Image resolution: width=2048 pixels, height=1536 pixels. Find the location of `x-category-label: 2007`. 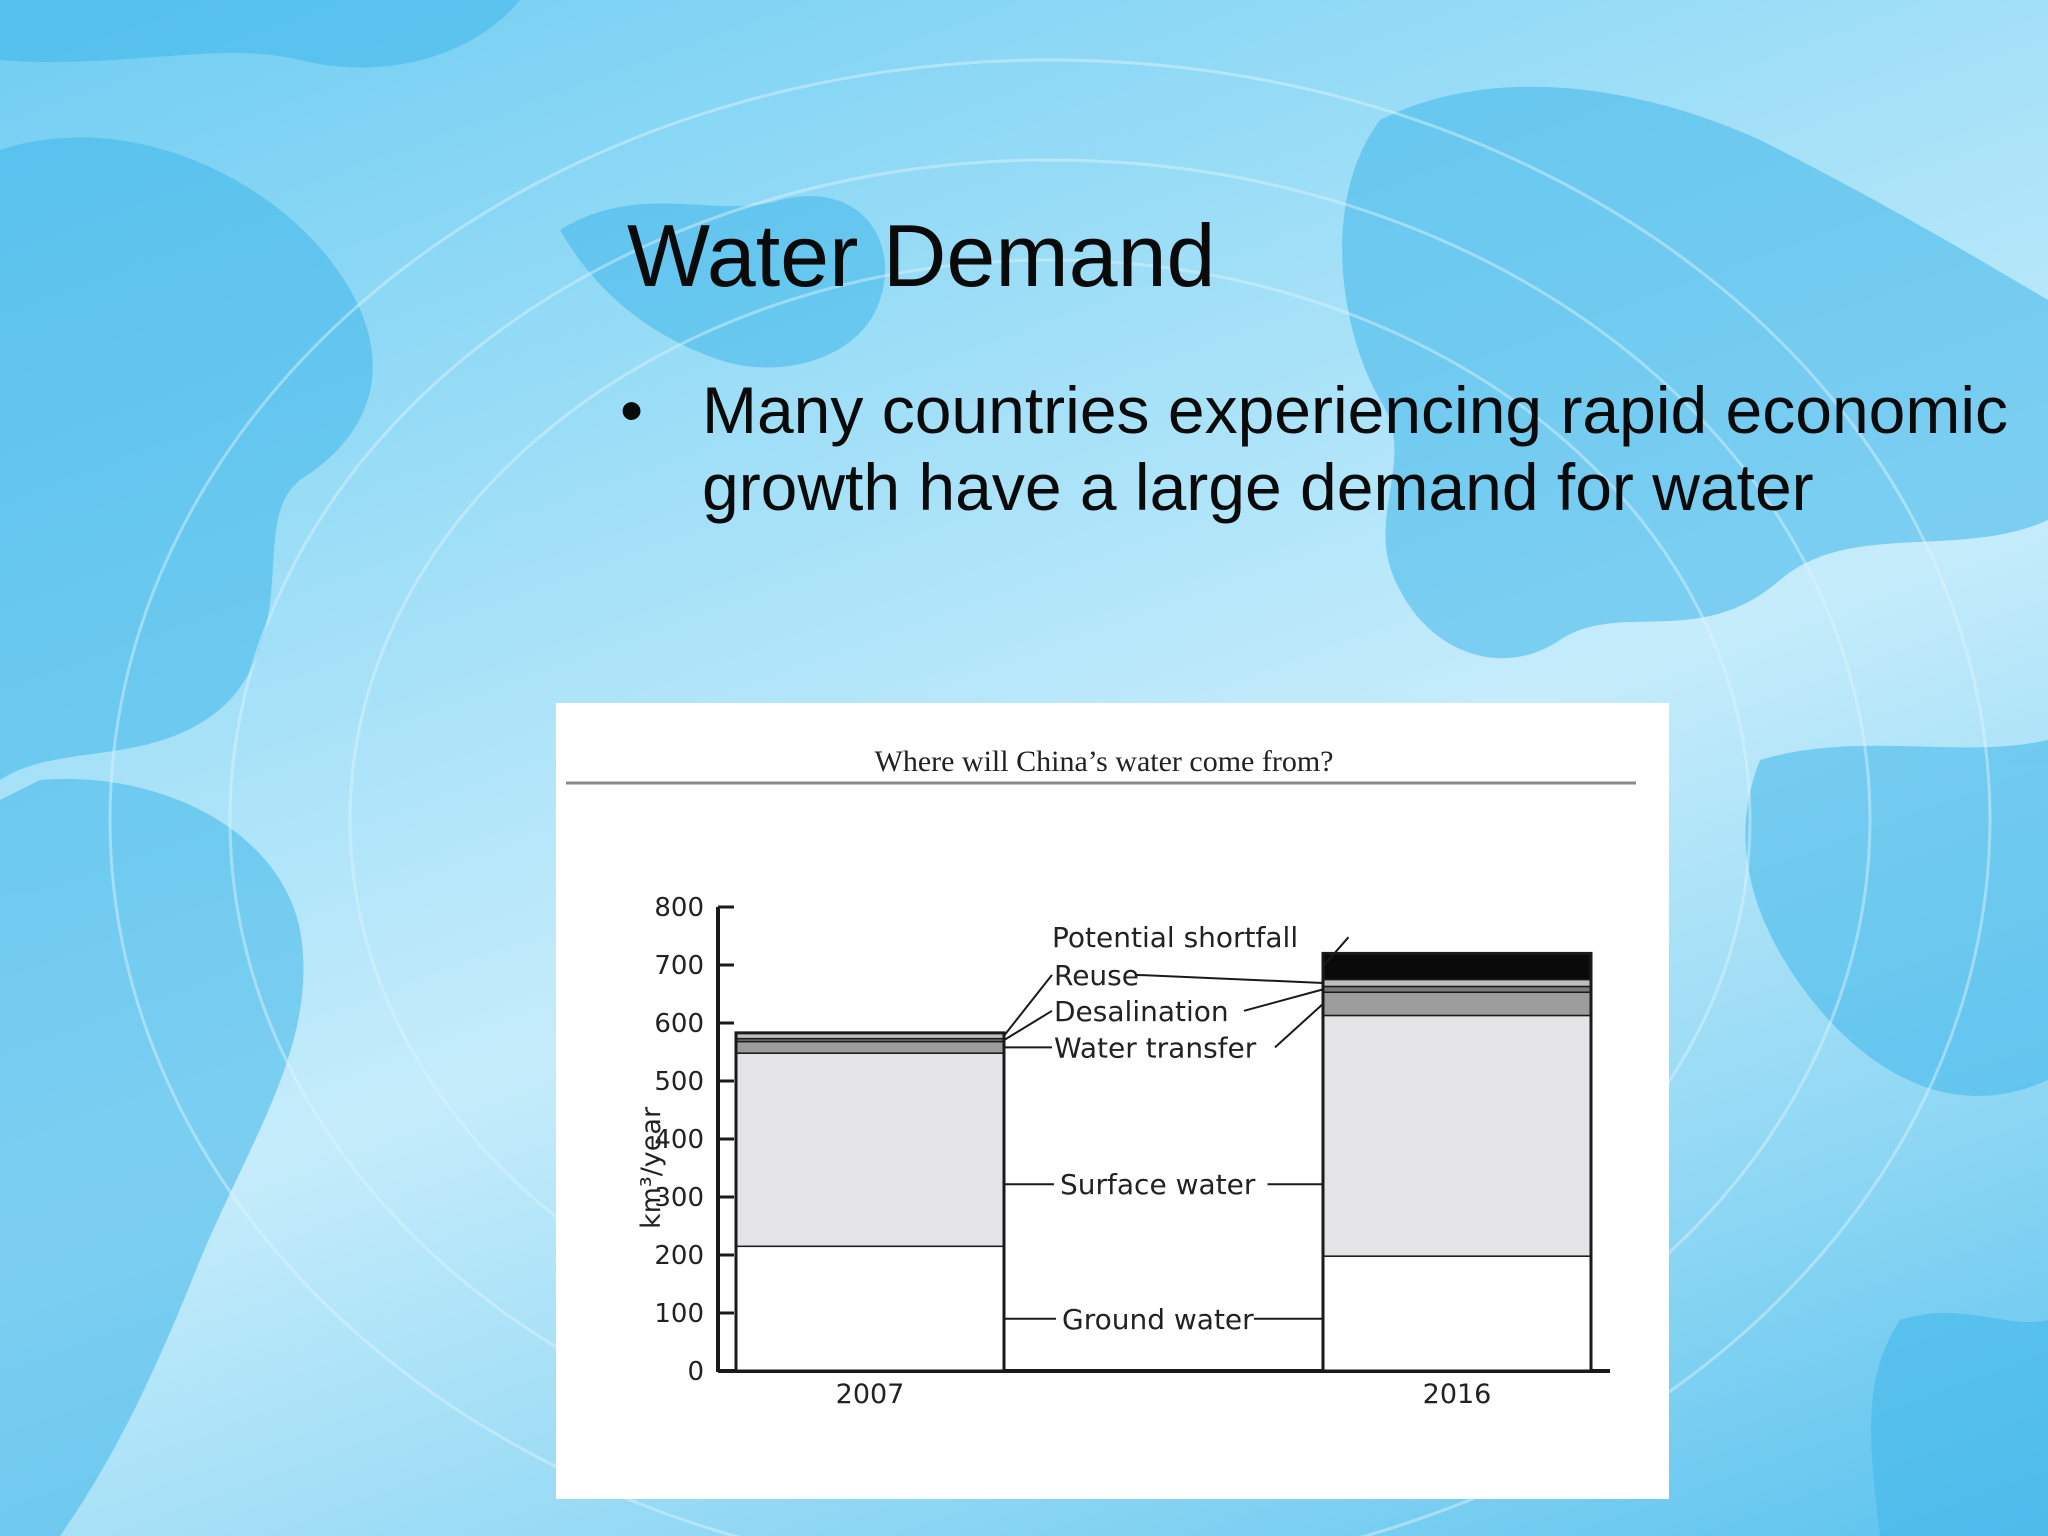

x-category-label: 2007 is located at coordinates (870, 1394).